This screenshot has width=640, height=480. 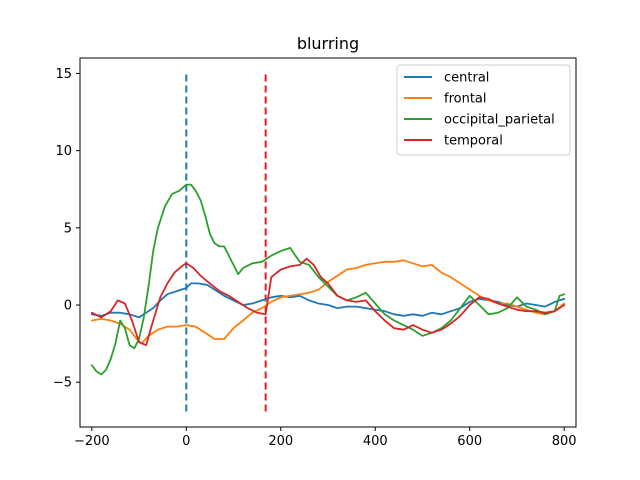 I want to click on x-tick-label: −200, so click(x=92, y=441).